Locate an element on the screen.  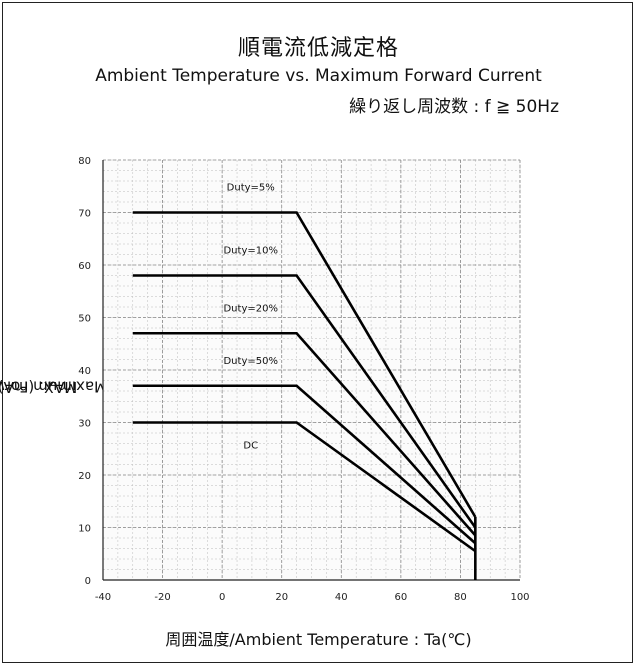
x-tick-label: 80 is located at coordinates (460, 597).